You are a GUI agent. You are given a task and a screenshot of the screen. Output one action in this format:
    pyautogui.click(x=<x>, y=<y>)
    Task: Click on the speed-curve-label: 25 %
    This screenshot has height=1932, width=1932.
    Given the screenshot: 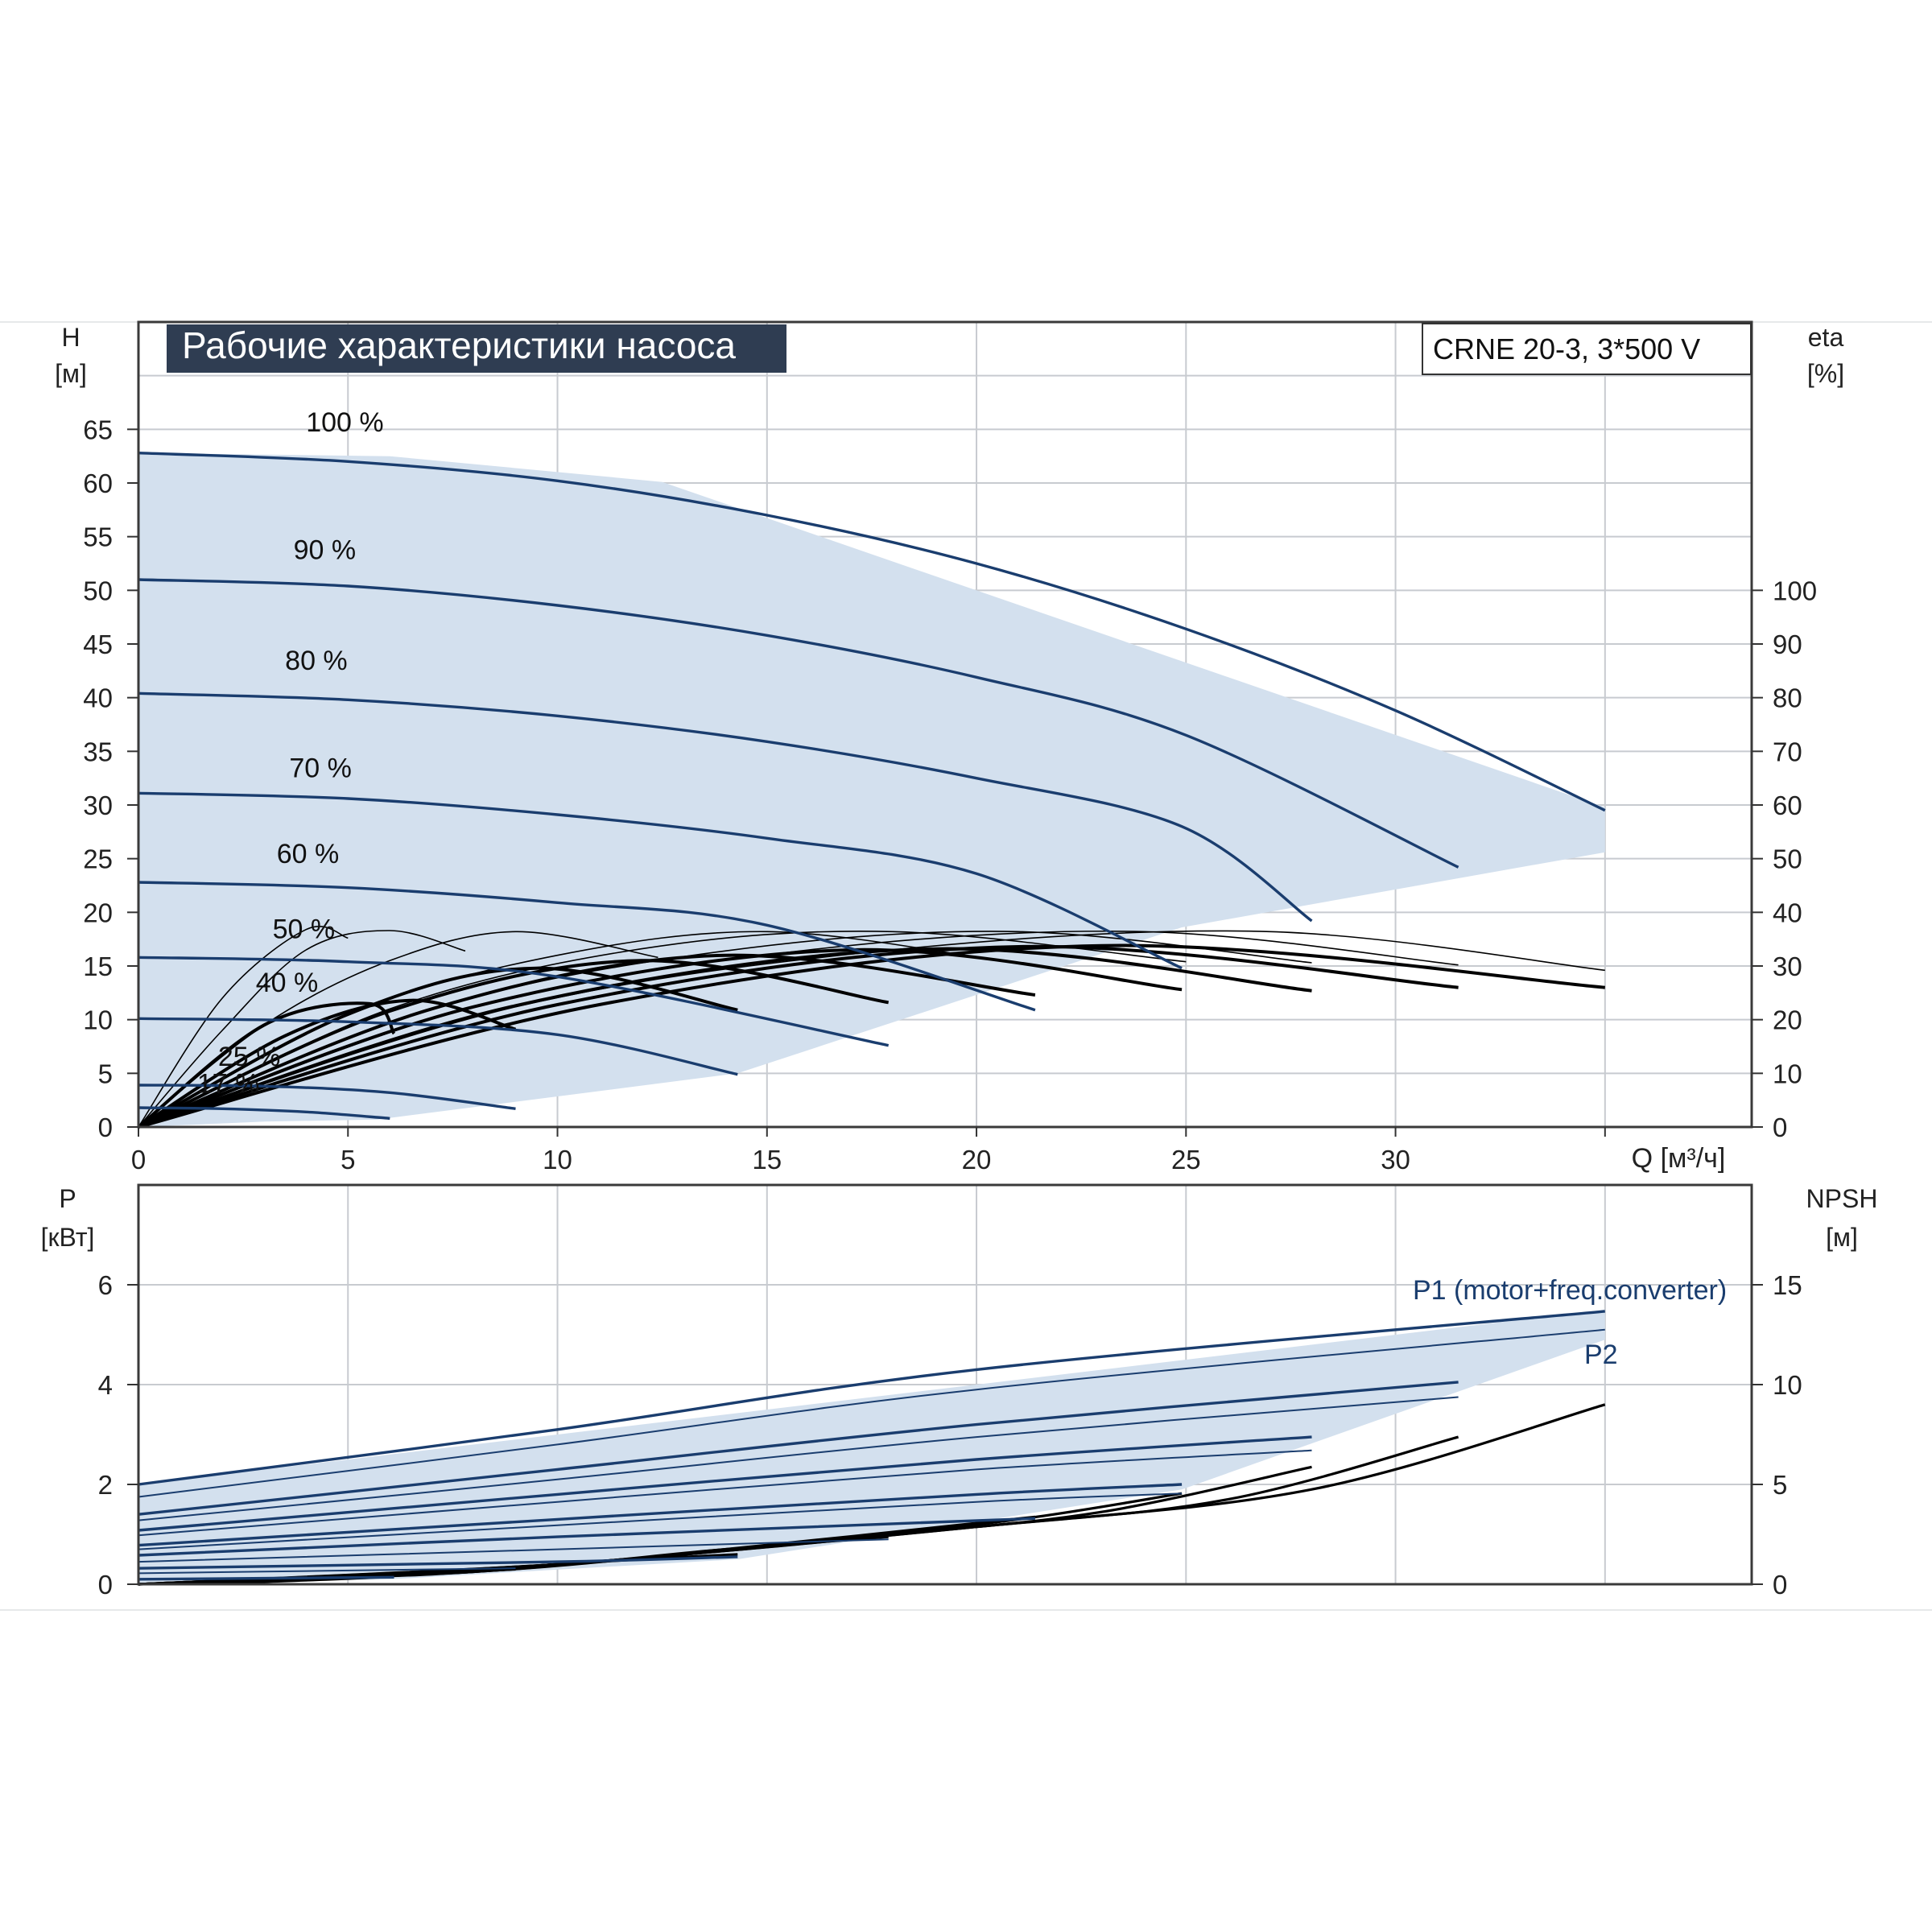 What is the action you would take?
    pyautogui.click(x=249, y=1057)
    